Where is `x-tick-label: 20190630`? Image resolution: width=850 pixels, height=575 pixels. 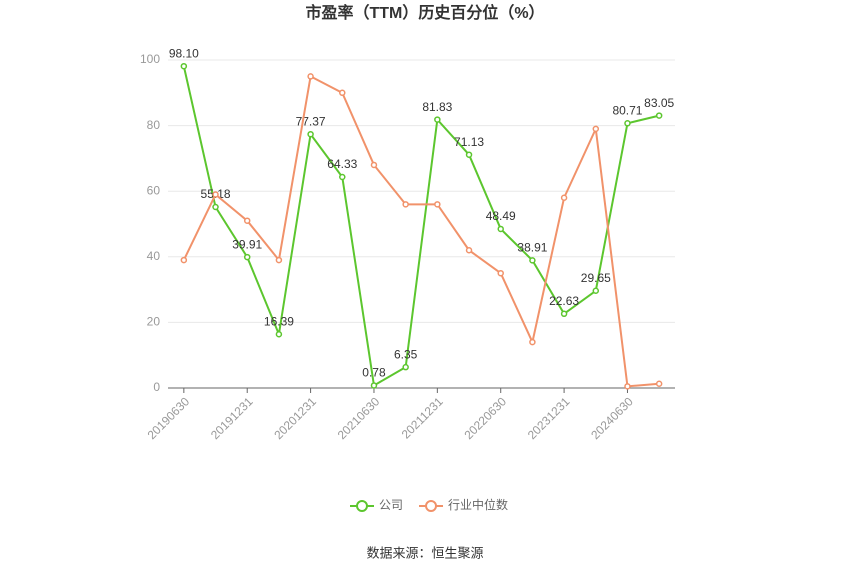
x-tick-label: 20190630 is located at coordinates (169, 418).